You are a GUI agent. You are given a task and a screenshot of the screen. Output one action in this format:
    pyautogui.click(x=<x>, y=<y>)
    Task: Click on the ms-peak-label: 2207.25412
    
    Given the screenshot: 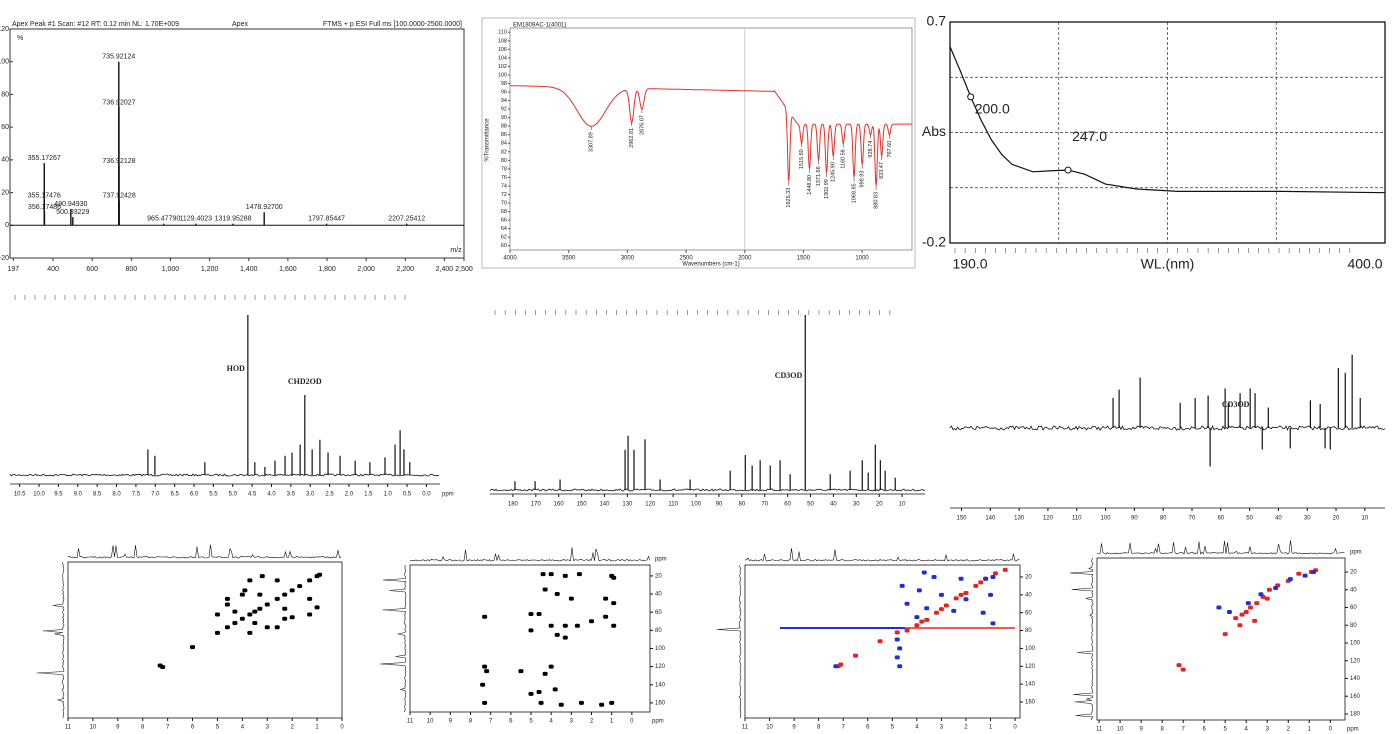 What is the action you would take?
    pyautogui.click(x=406, y=218)
    